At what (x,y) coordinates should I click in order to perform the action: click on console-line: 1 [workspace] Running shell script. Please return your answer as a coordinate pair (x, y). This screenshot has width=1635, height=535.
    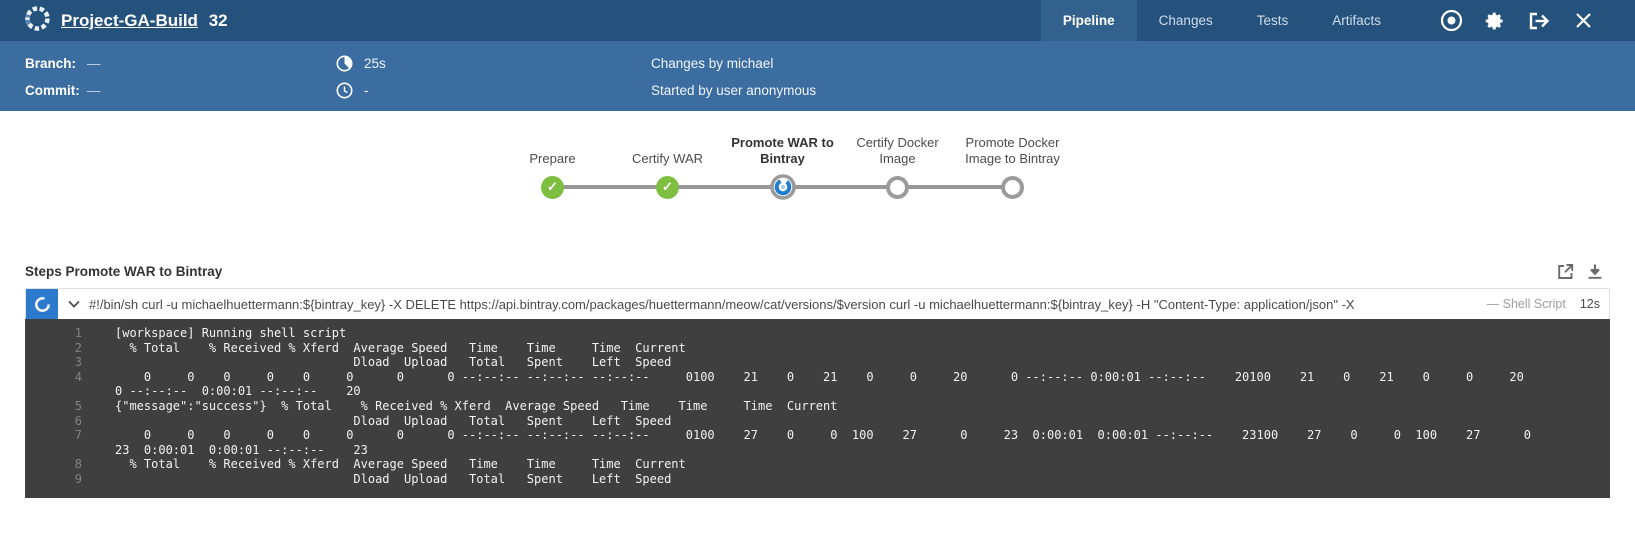
    Looking at the image, I should click on (817, 333).